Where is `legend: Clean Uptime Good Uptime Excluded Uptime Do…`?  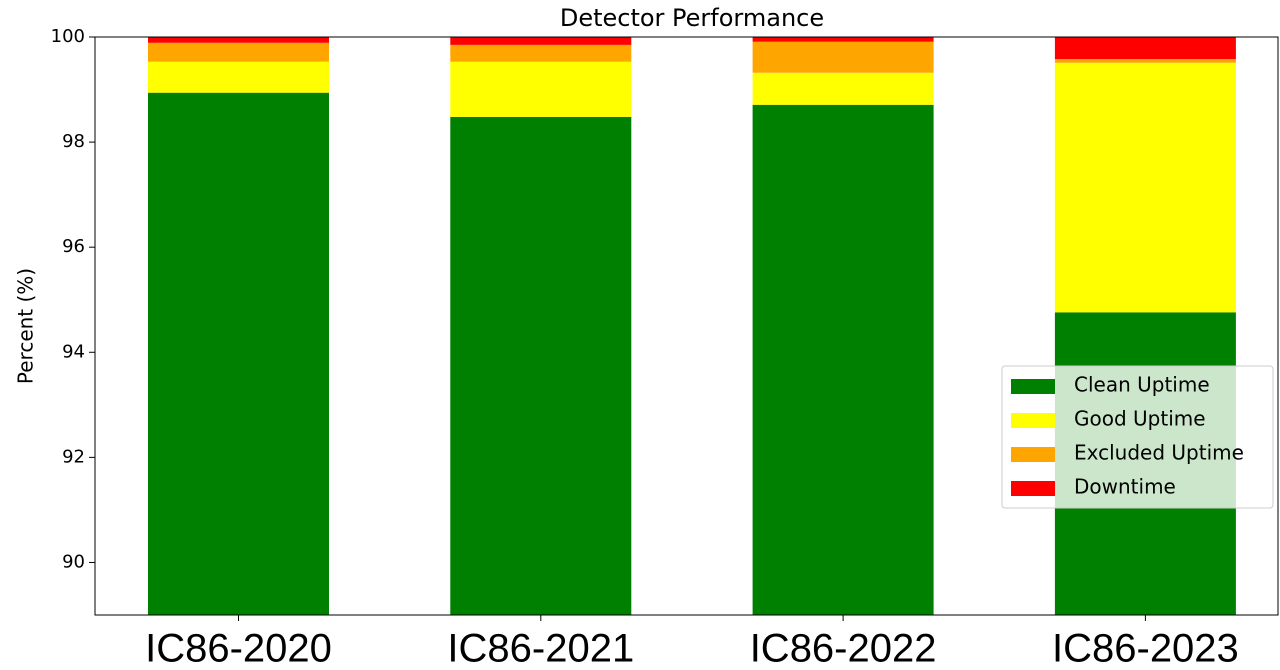
legend: Clean Uptime Good Uptime Excluded Uptime Do… is located at coordinates (1137, 437).